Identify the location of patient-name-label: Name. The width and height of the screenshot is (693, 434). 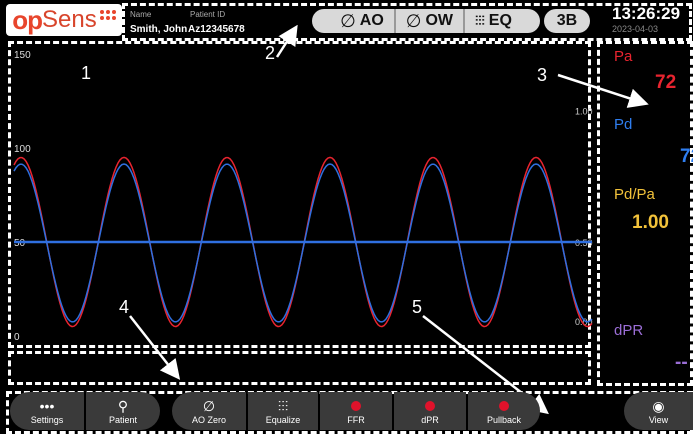
(141, 14).